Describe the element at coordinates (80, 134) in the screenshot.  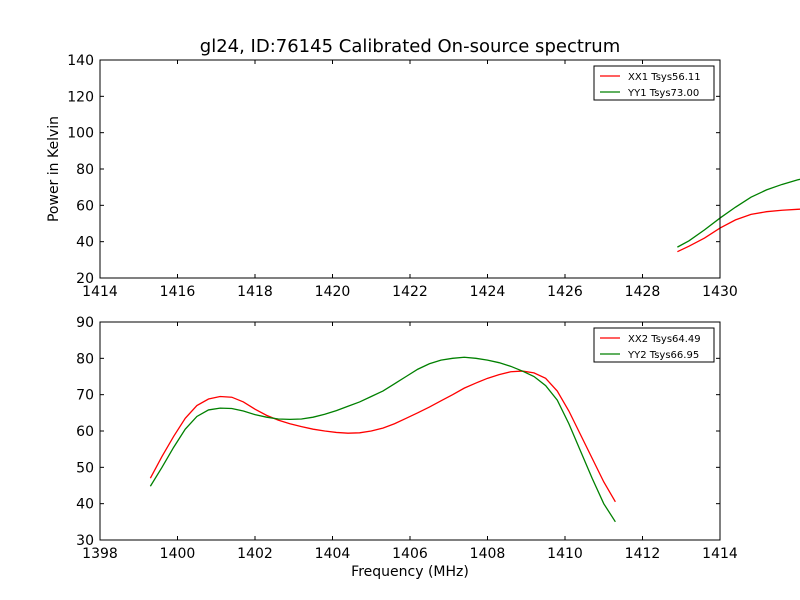
I see `y-tick-label: 100` at that location.